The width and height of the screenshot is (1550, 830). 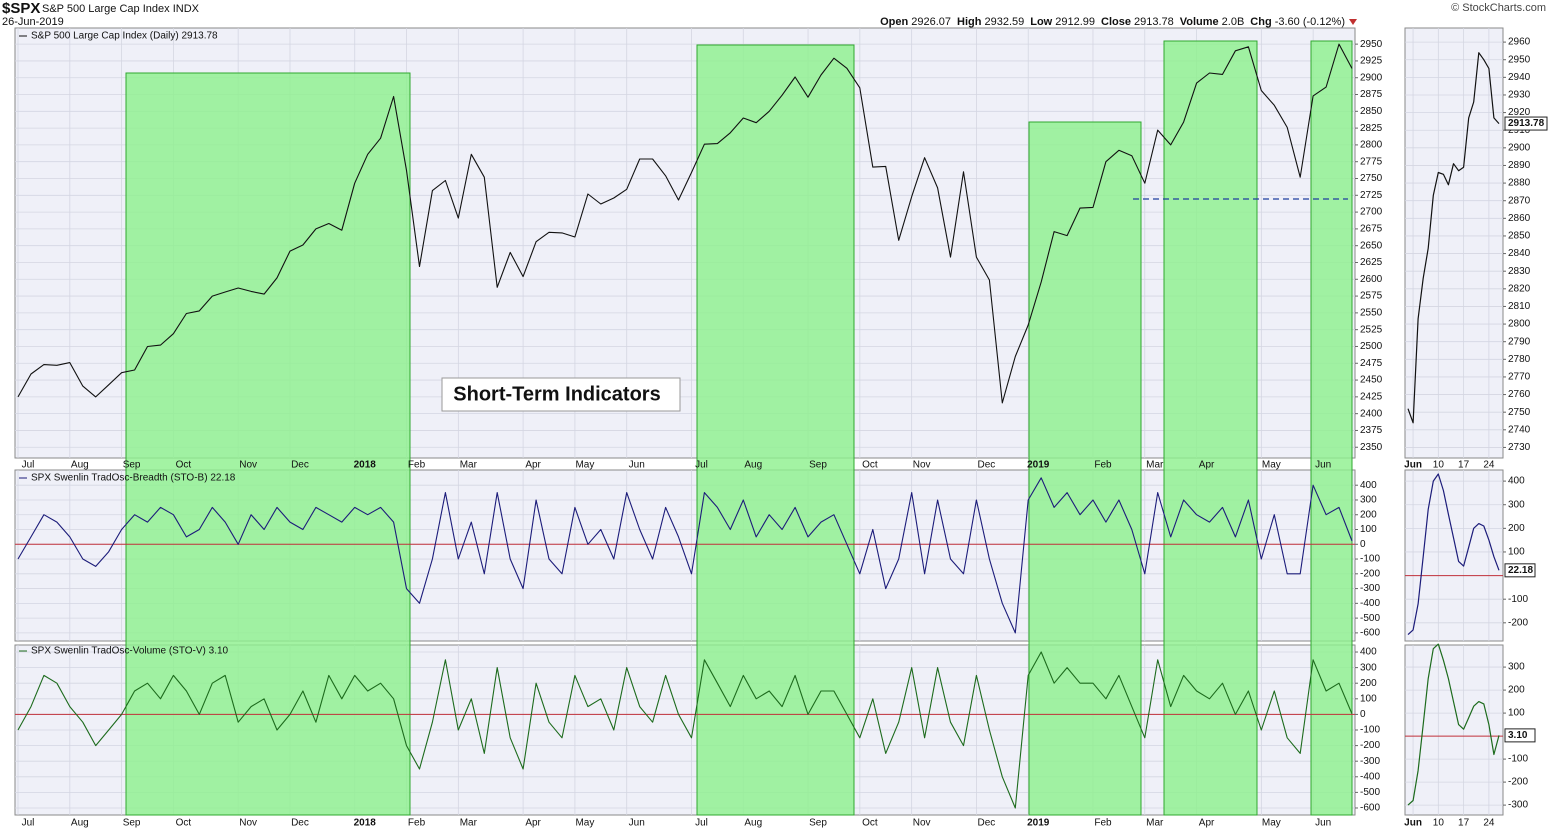 I want to click on y-tick-label: 2740, so click(x=1519, y=429).